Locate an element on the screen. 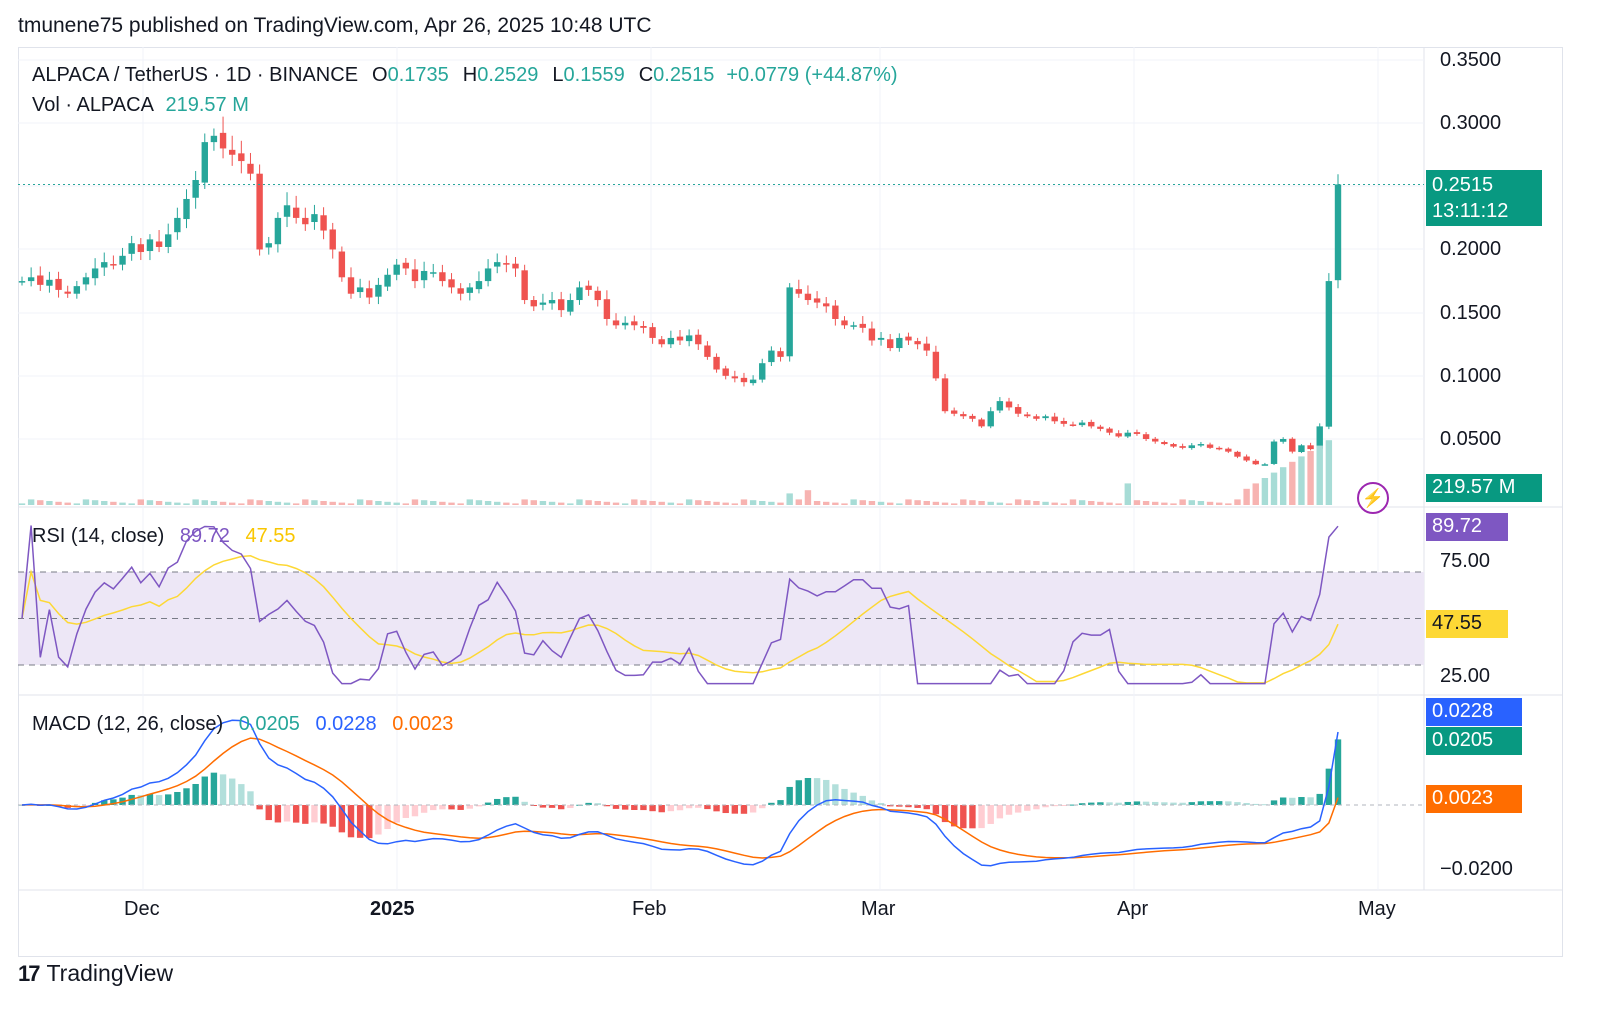 The height and width of the screenshot is (1013, 1600). close-label: C is located at coordinates (646, 75).